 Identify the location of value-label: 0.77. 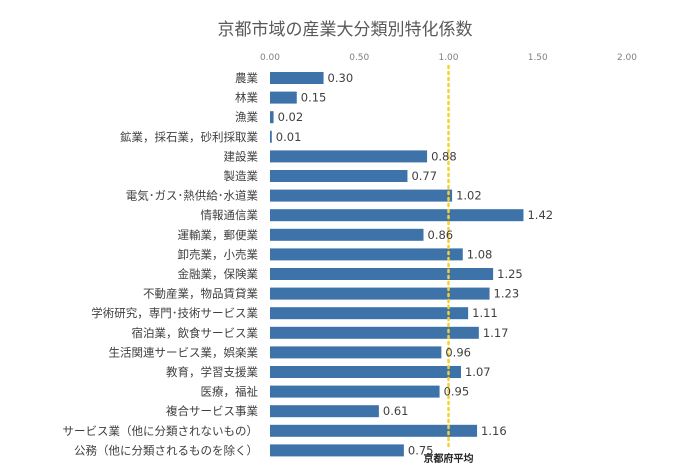
(424, 176).